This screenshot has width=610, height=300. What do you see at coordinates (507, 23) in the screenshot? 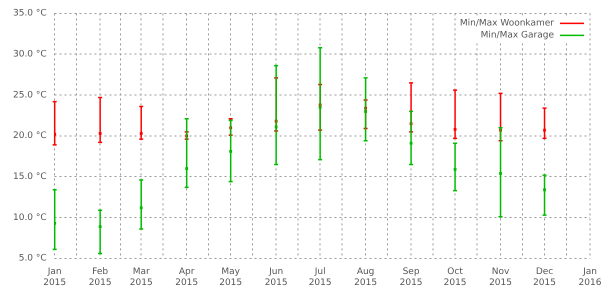
I see `legend-label: Min/Max Woonkamer` at bounding box center [507, 23].